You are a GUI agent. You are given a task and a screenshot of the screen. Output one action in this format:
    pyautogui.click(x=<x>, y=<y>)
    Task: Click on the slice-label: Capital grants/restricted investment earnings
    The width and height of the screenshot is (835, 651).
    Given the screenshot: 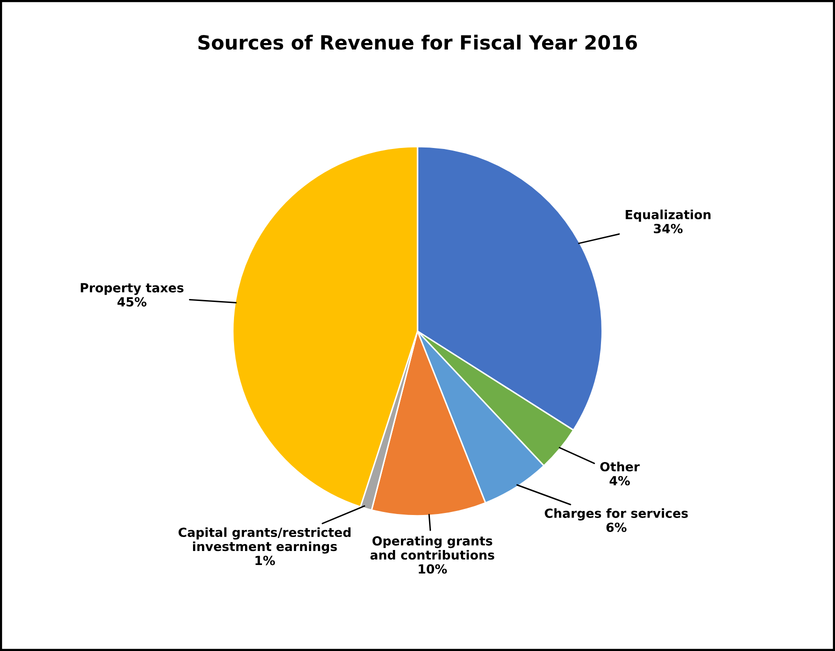 What is the action you would take?
    pyautogui.click(x=264, y=540)
    